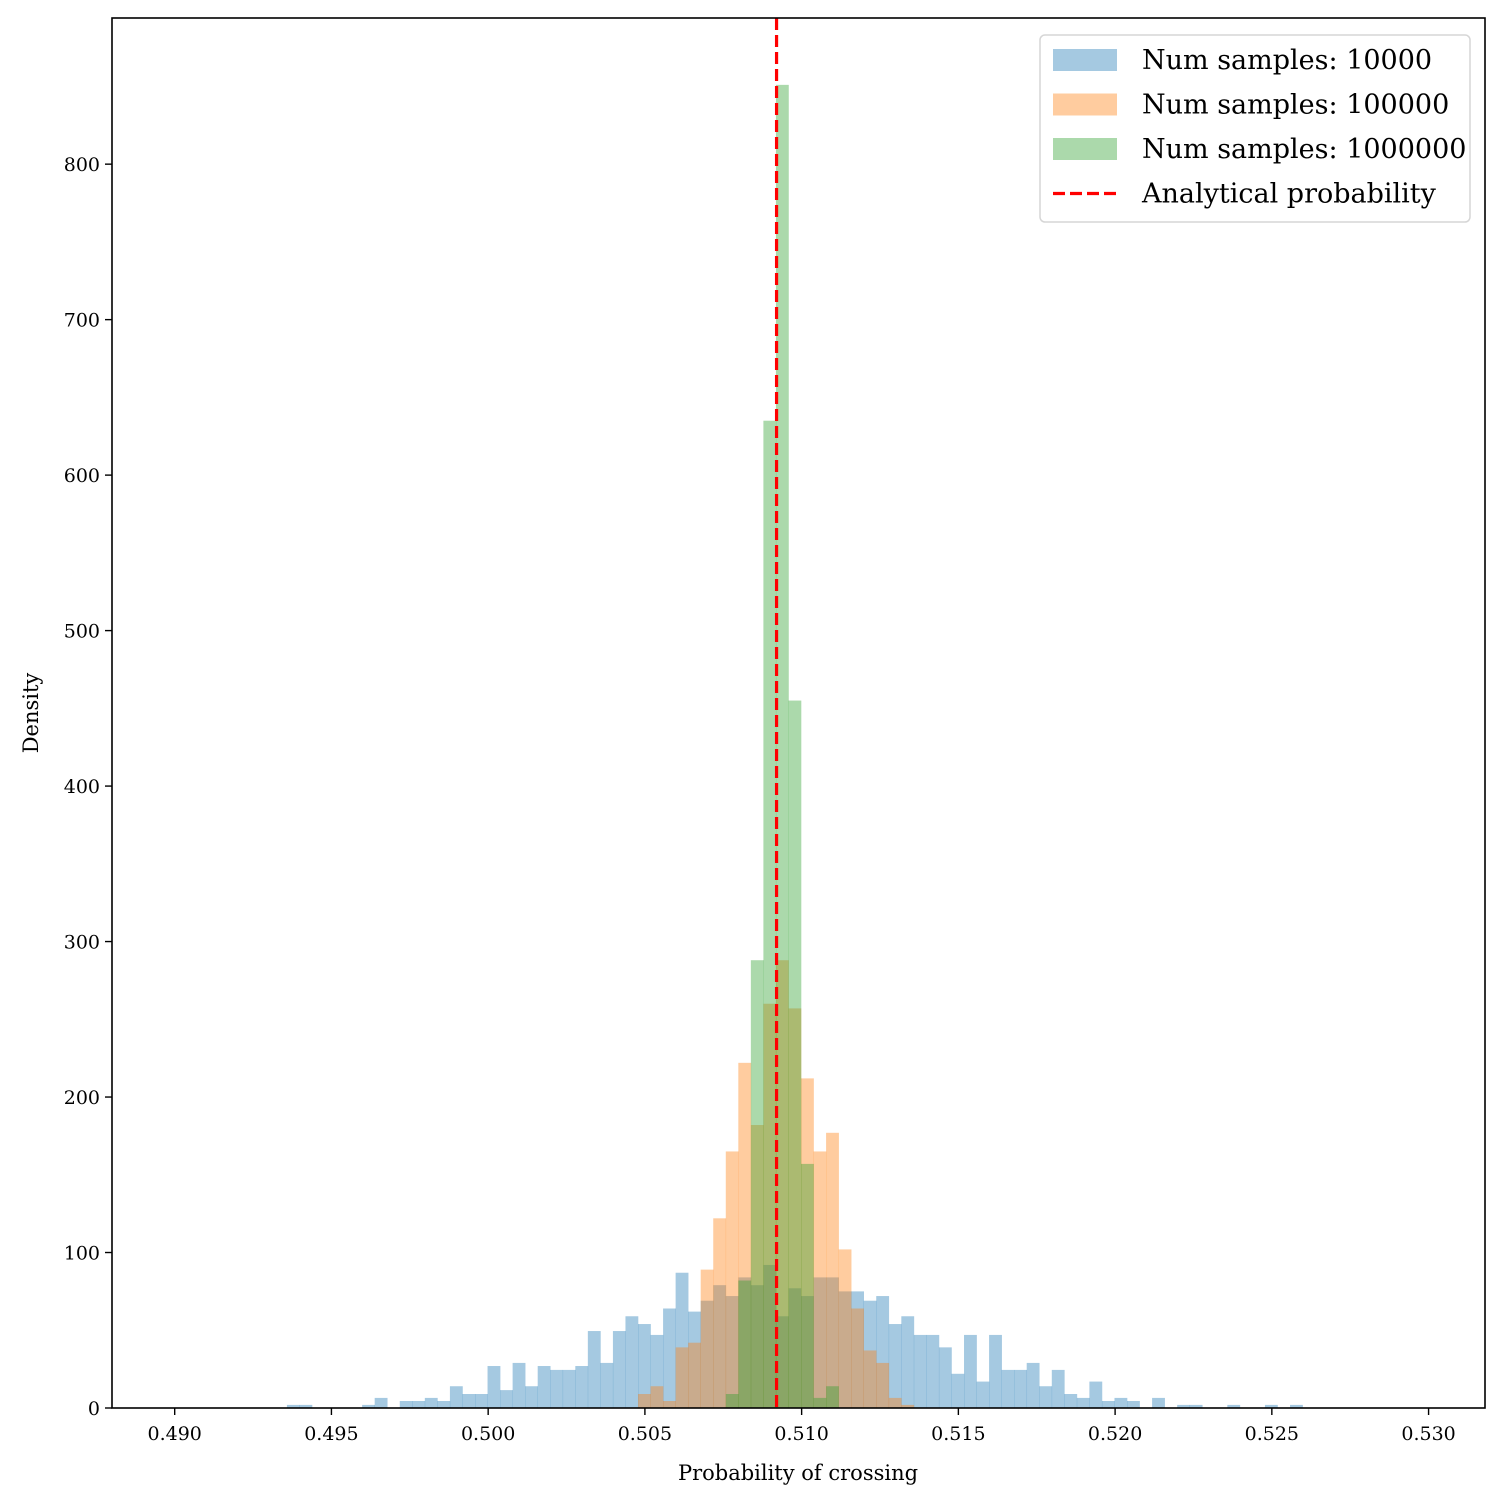 This screenshot has height=1505, width=1505. I want to click on x-tick-label: 0.505, so click(645, 1434).